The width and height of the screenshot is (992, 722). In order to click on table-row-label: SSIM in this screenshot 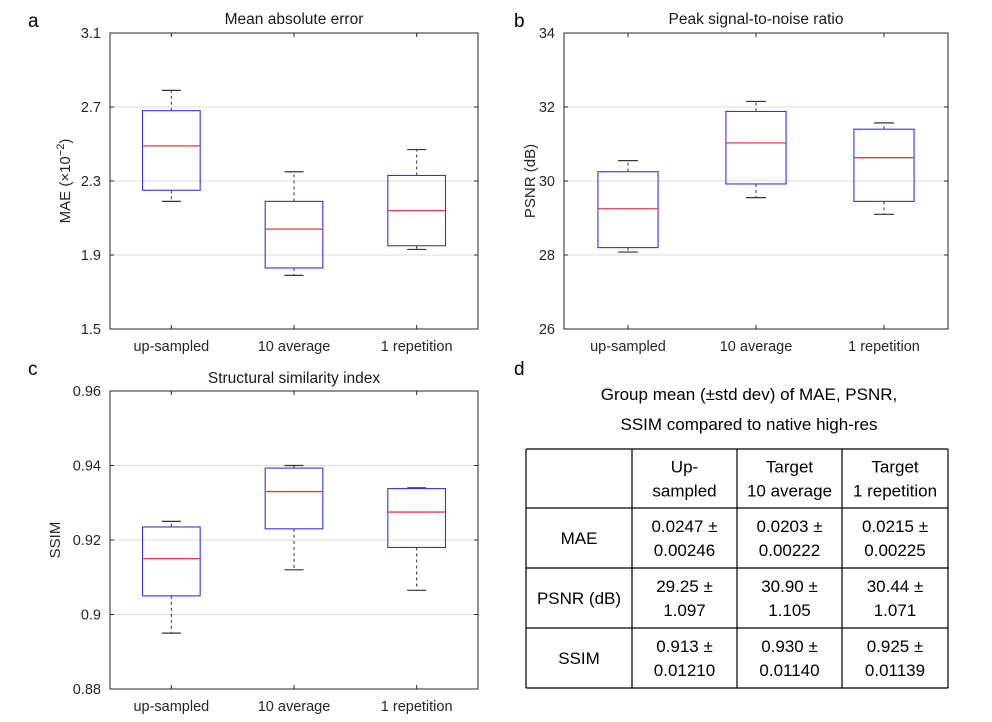, I will do `click(579, 658)`.